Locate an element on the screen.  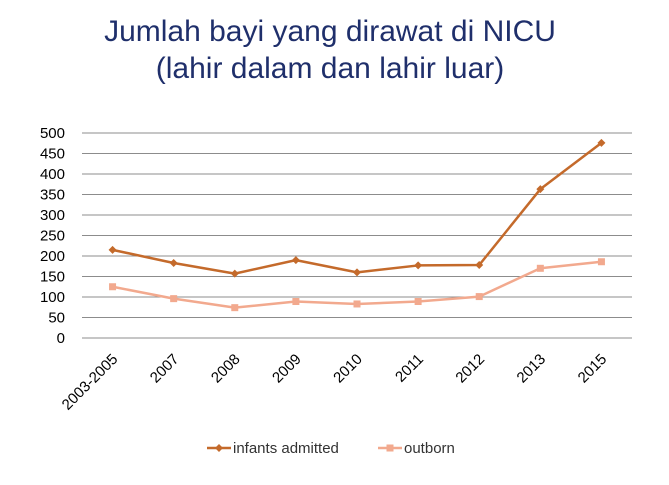
x-tick-label: 2013 is located at coordinates (532, 369).